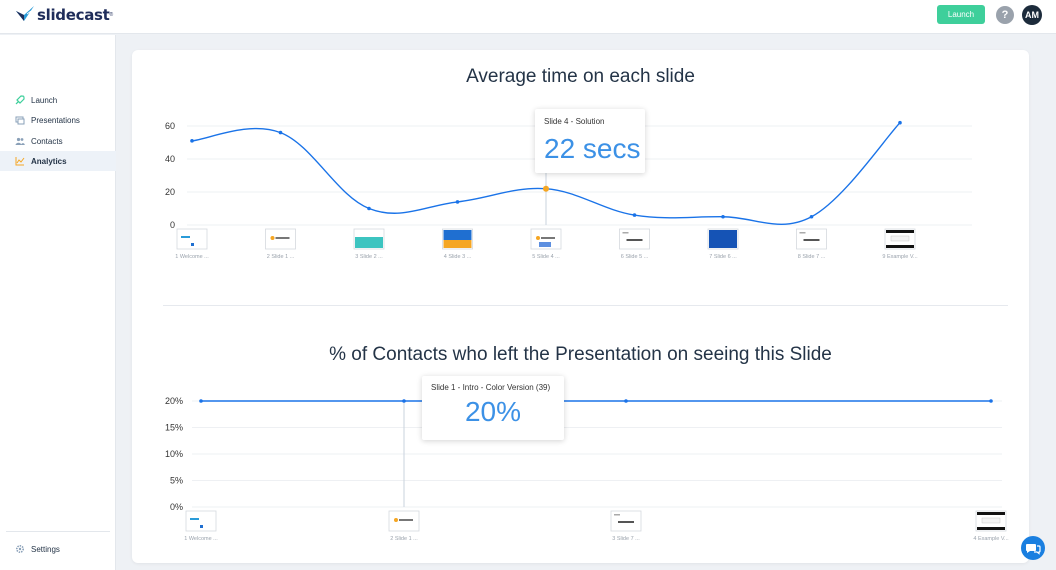 The height and width of the screenshot is (570, 1056). I want to click on chat-icon, so click(1033, 549).